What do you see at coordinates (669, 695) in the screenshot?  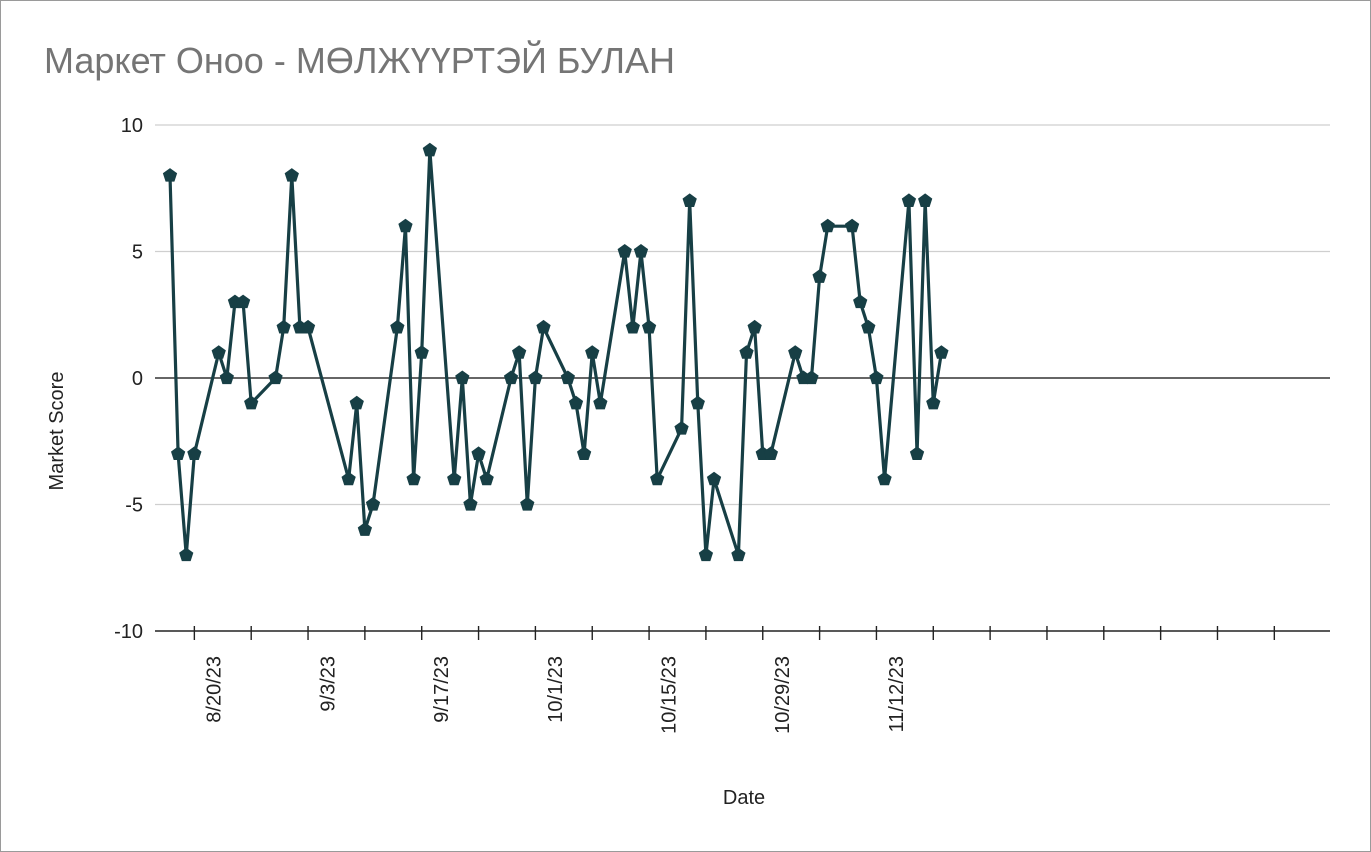 I see `x-tick-label: 10/15/23` at bounding box center [669, 695].